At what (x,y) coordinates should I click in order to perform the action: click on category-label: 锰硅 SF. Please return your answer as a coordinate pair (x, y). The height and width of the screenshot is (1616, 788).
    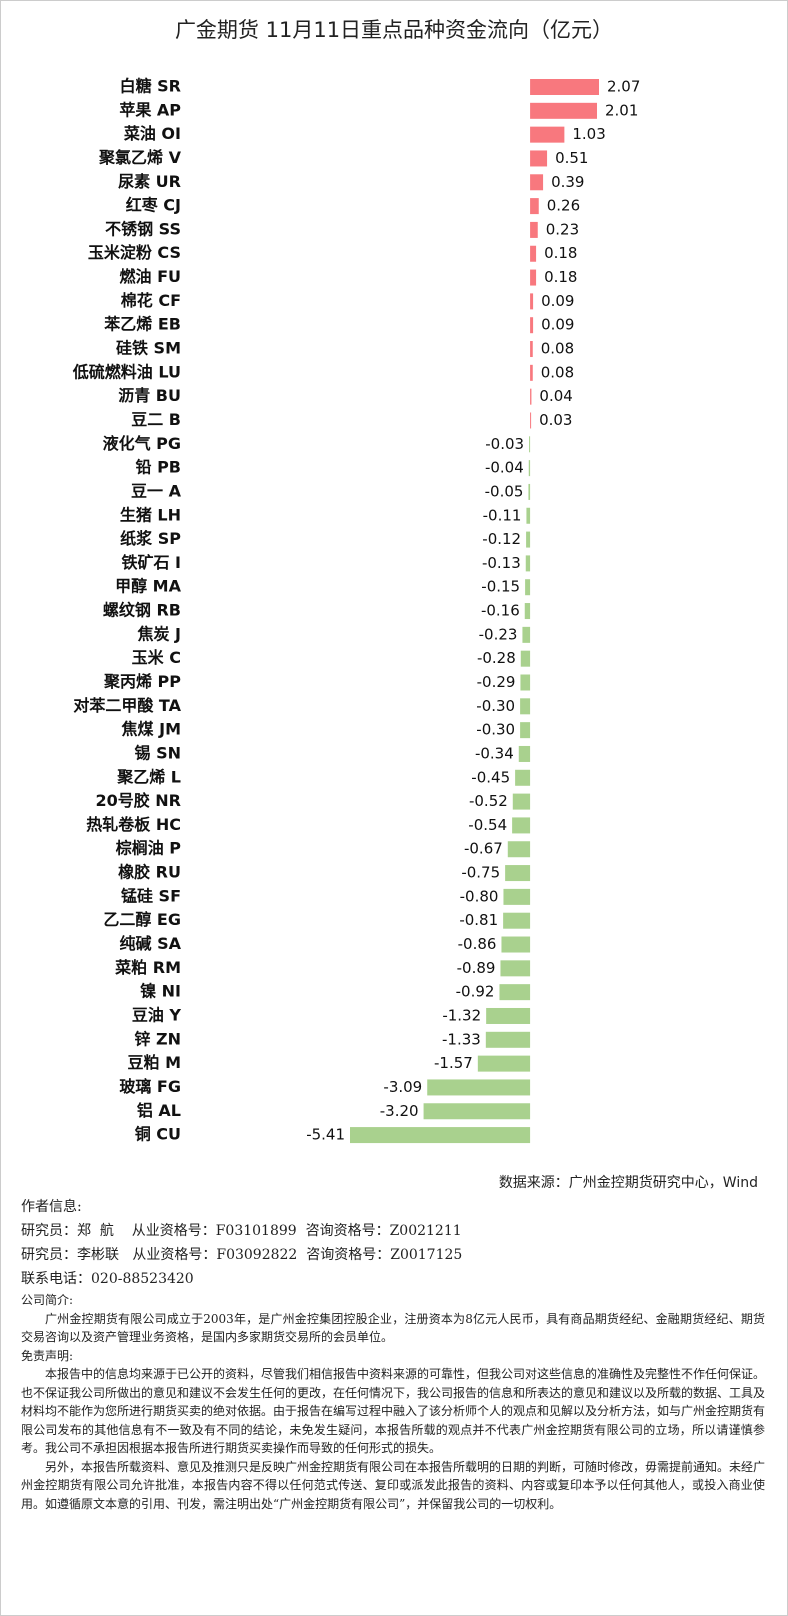
    Looking at the image, I should click on (151, 895).